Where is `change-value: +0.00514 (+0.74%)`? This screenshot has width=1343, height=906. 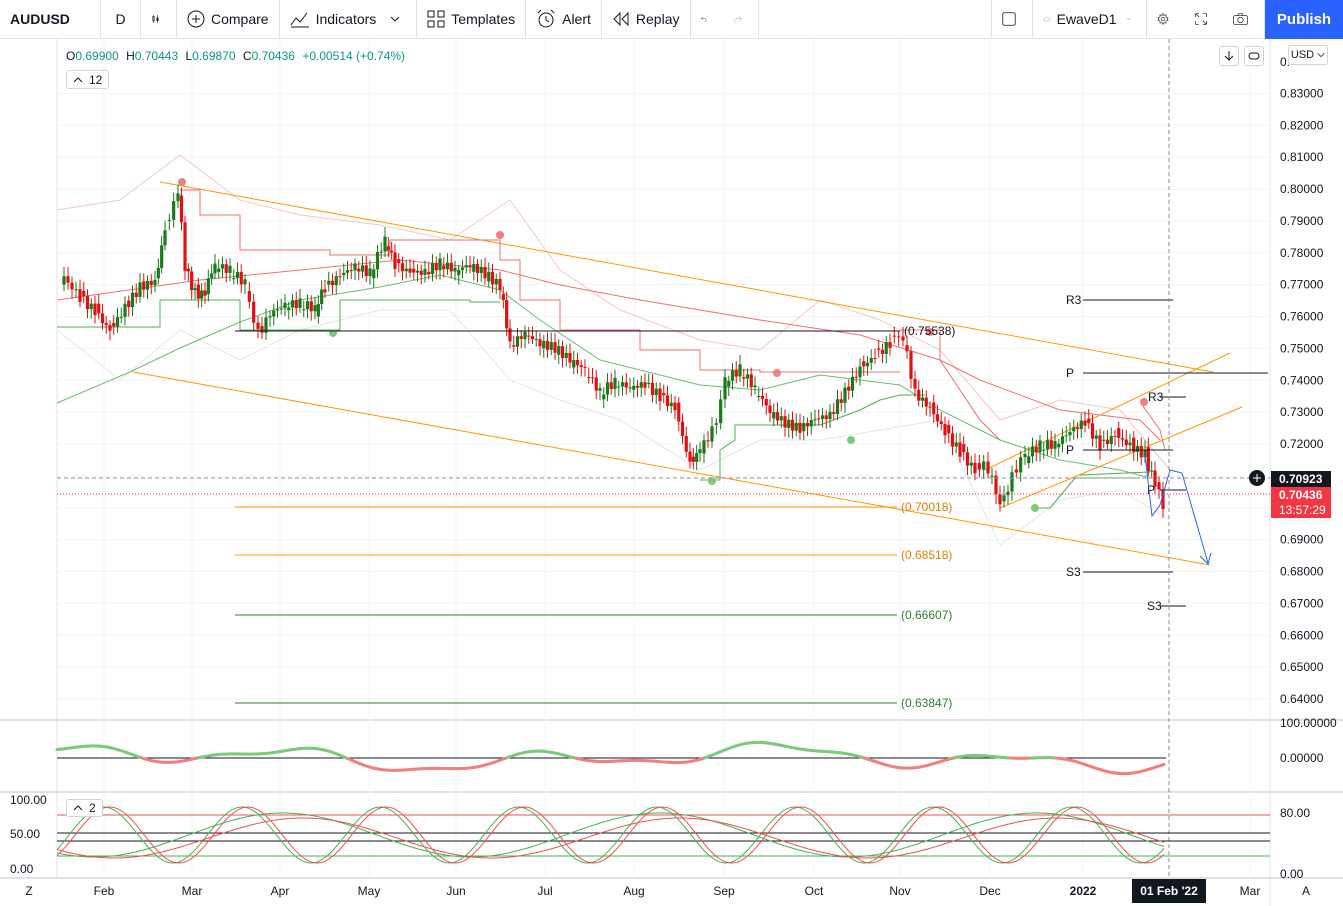
change-value: +0.00514 (+0.74%) is located at coordinates (354, 56).